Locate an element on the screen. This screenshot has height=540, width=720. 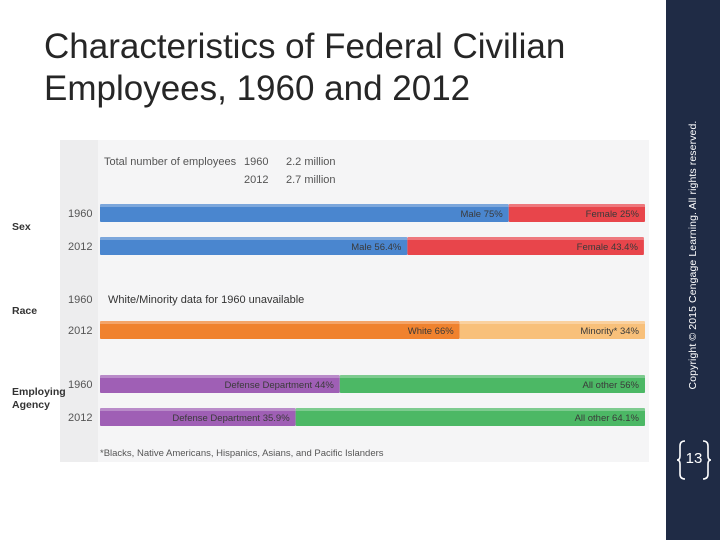
page-number: 13 is located at coordinates (694, 458).